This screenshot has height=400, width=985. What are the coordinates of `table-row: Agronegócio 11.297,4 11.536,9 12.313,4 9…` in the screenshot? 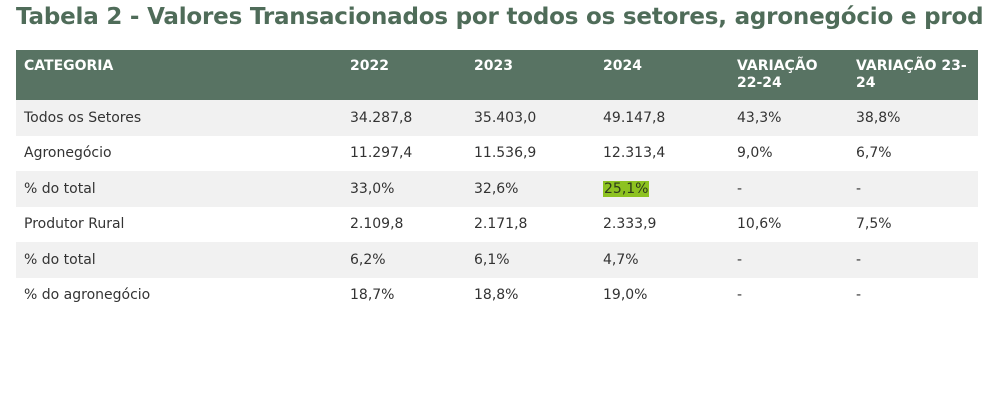 It's located at (497, 153).